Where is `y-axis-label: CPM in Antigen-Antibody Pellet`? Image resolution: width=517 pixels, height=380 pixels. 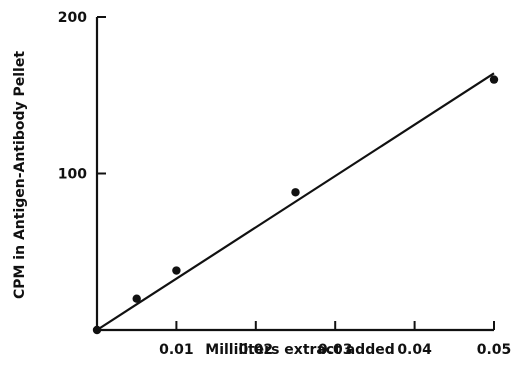 y-axis-label: CPM in Antigen-Antibody Pellet is located at coordinates (20, 175).